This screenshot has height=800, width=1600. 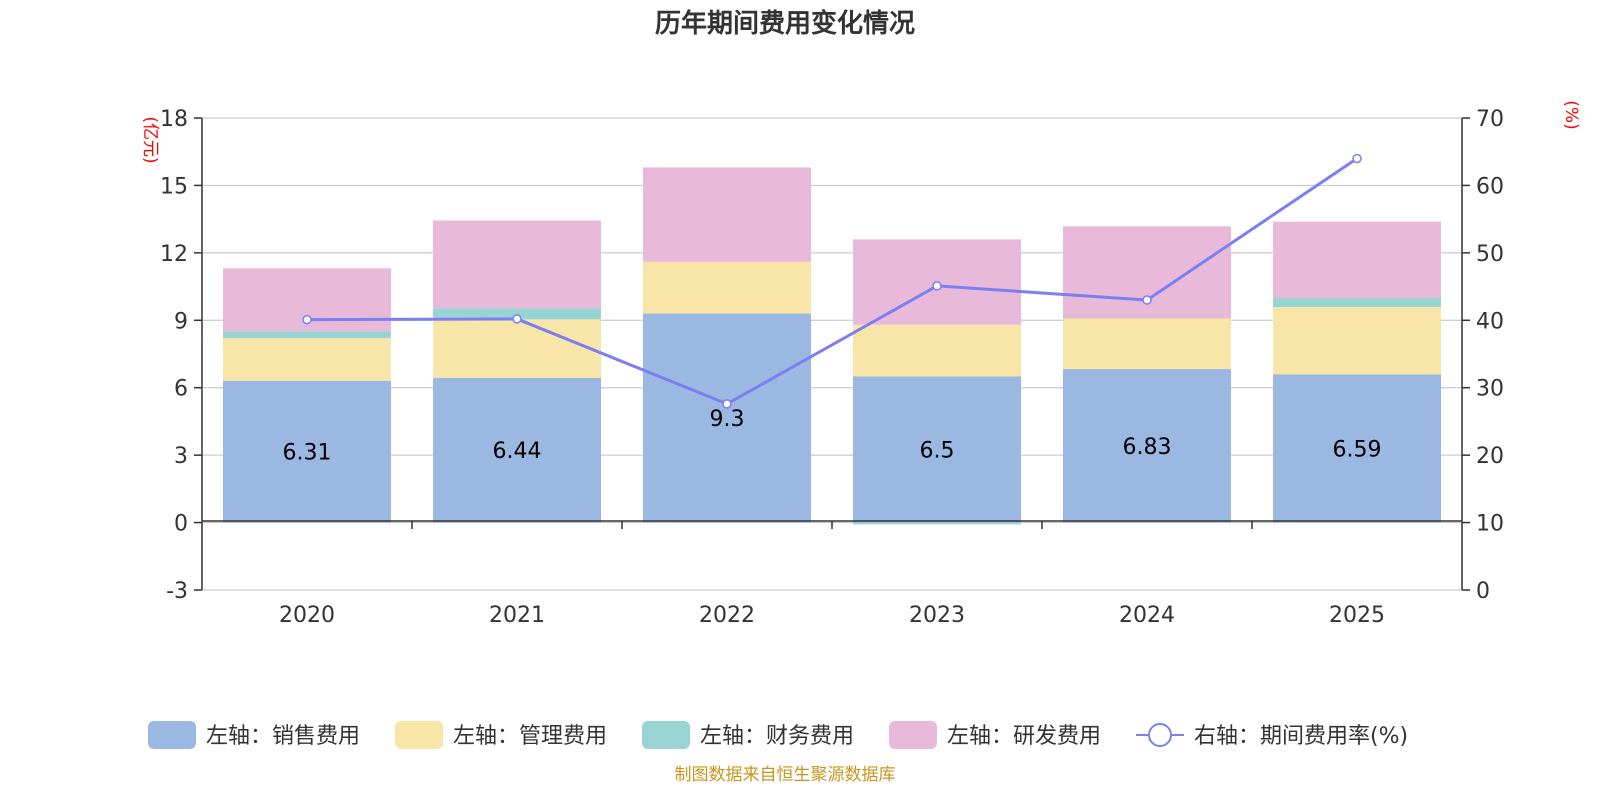 I want to click on legend-label: 右轴：期间费用率(%), so click(x=1301, y=736).